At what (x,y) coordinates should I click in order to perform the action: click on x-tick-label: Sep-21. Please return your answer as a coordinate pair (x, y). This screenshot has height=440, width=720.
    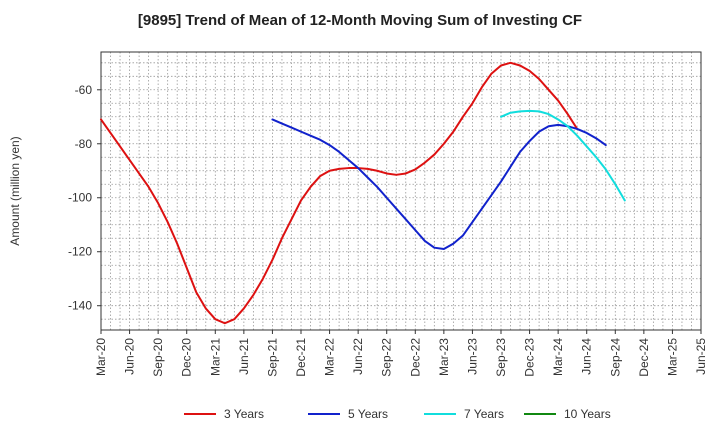
    Looking at the image, I should click on (272, 357).